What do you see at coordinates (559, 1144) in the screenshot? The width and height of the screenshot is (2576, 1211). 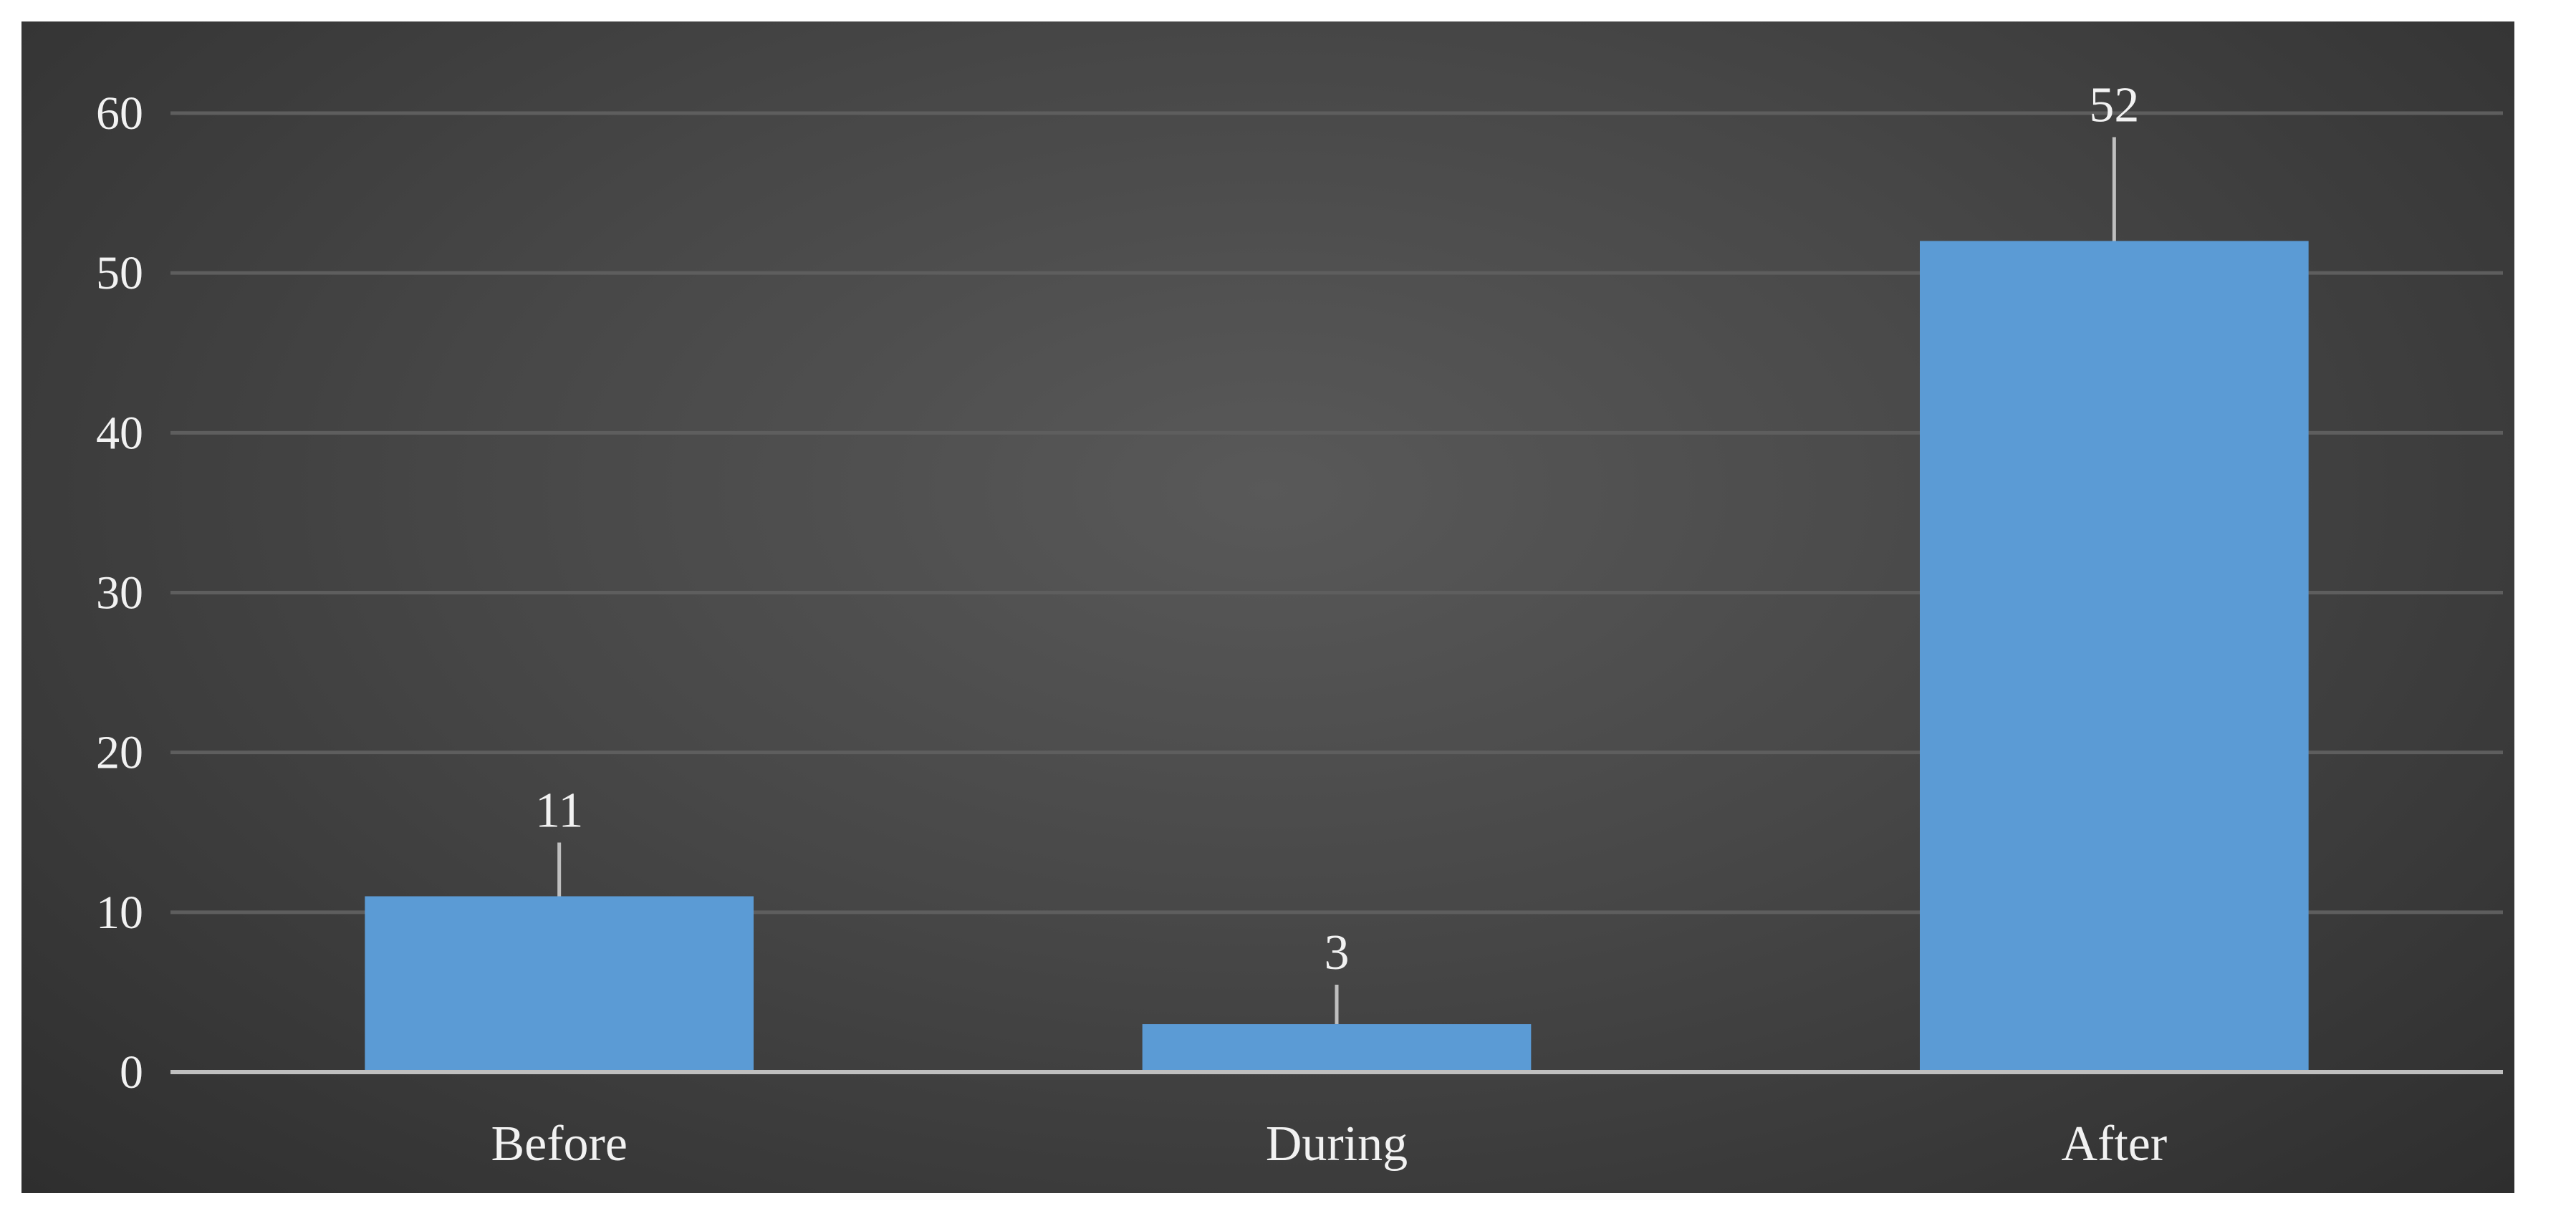 I see `x-category-label: Before` at bounding box center [559, 1144].